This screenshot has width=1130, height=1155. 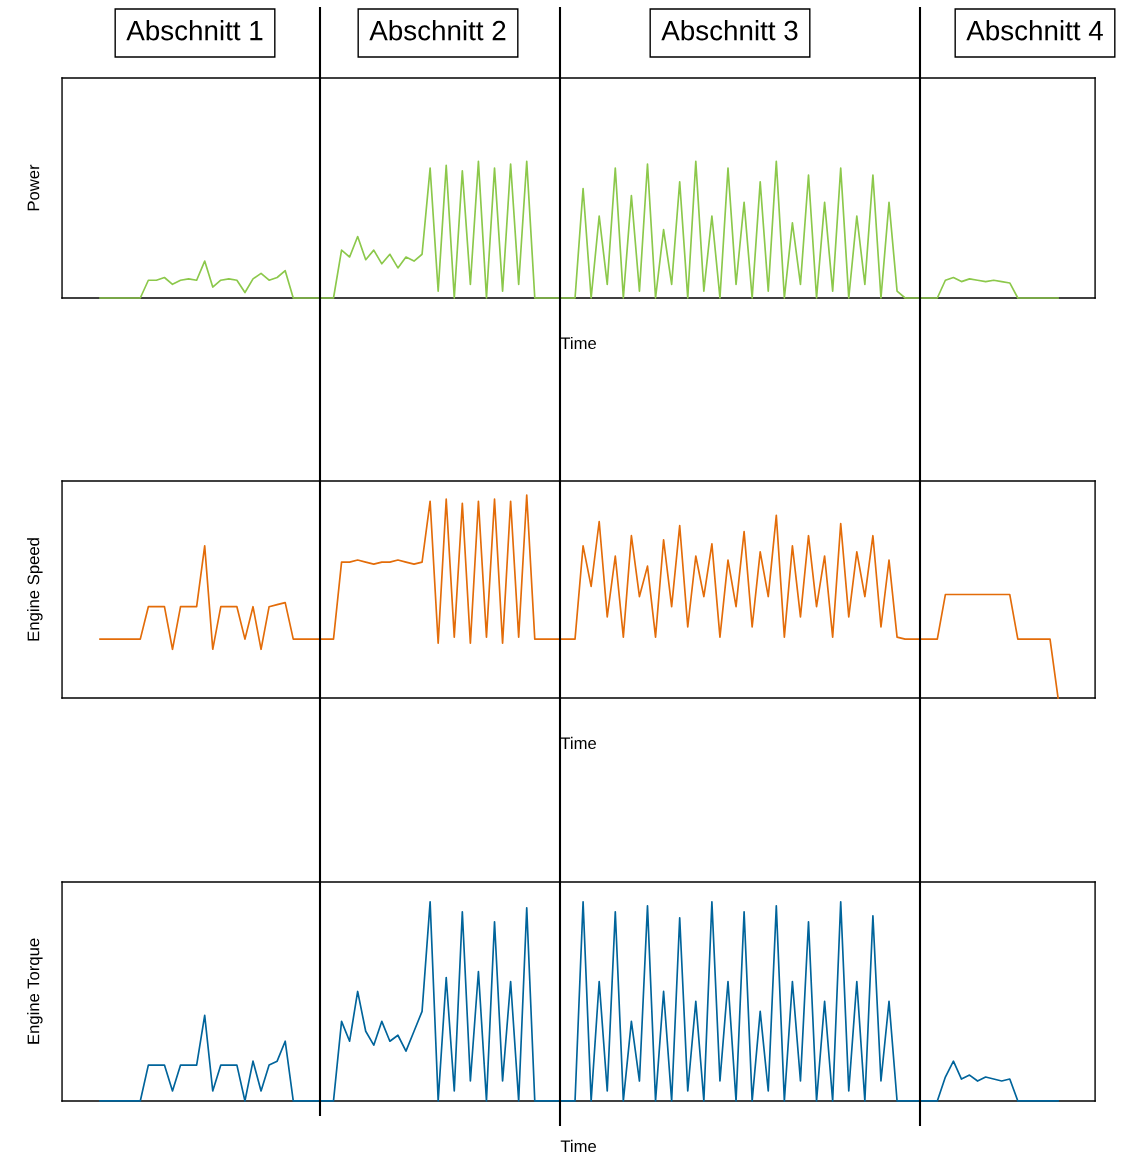 I want to click on text: Abschnitt 3, so click(x=729, y=30).